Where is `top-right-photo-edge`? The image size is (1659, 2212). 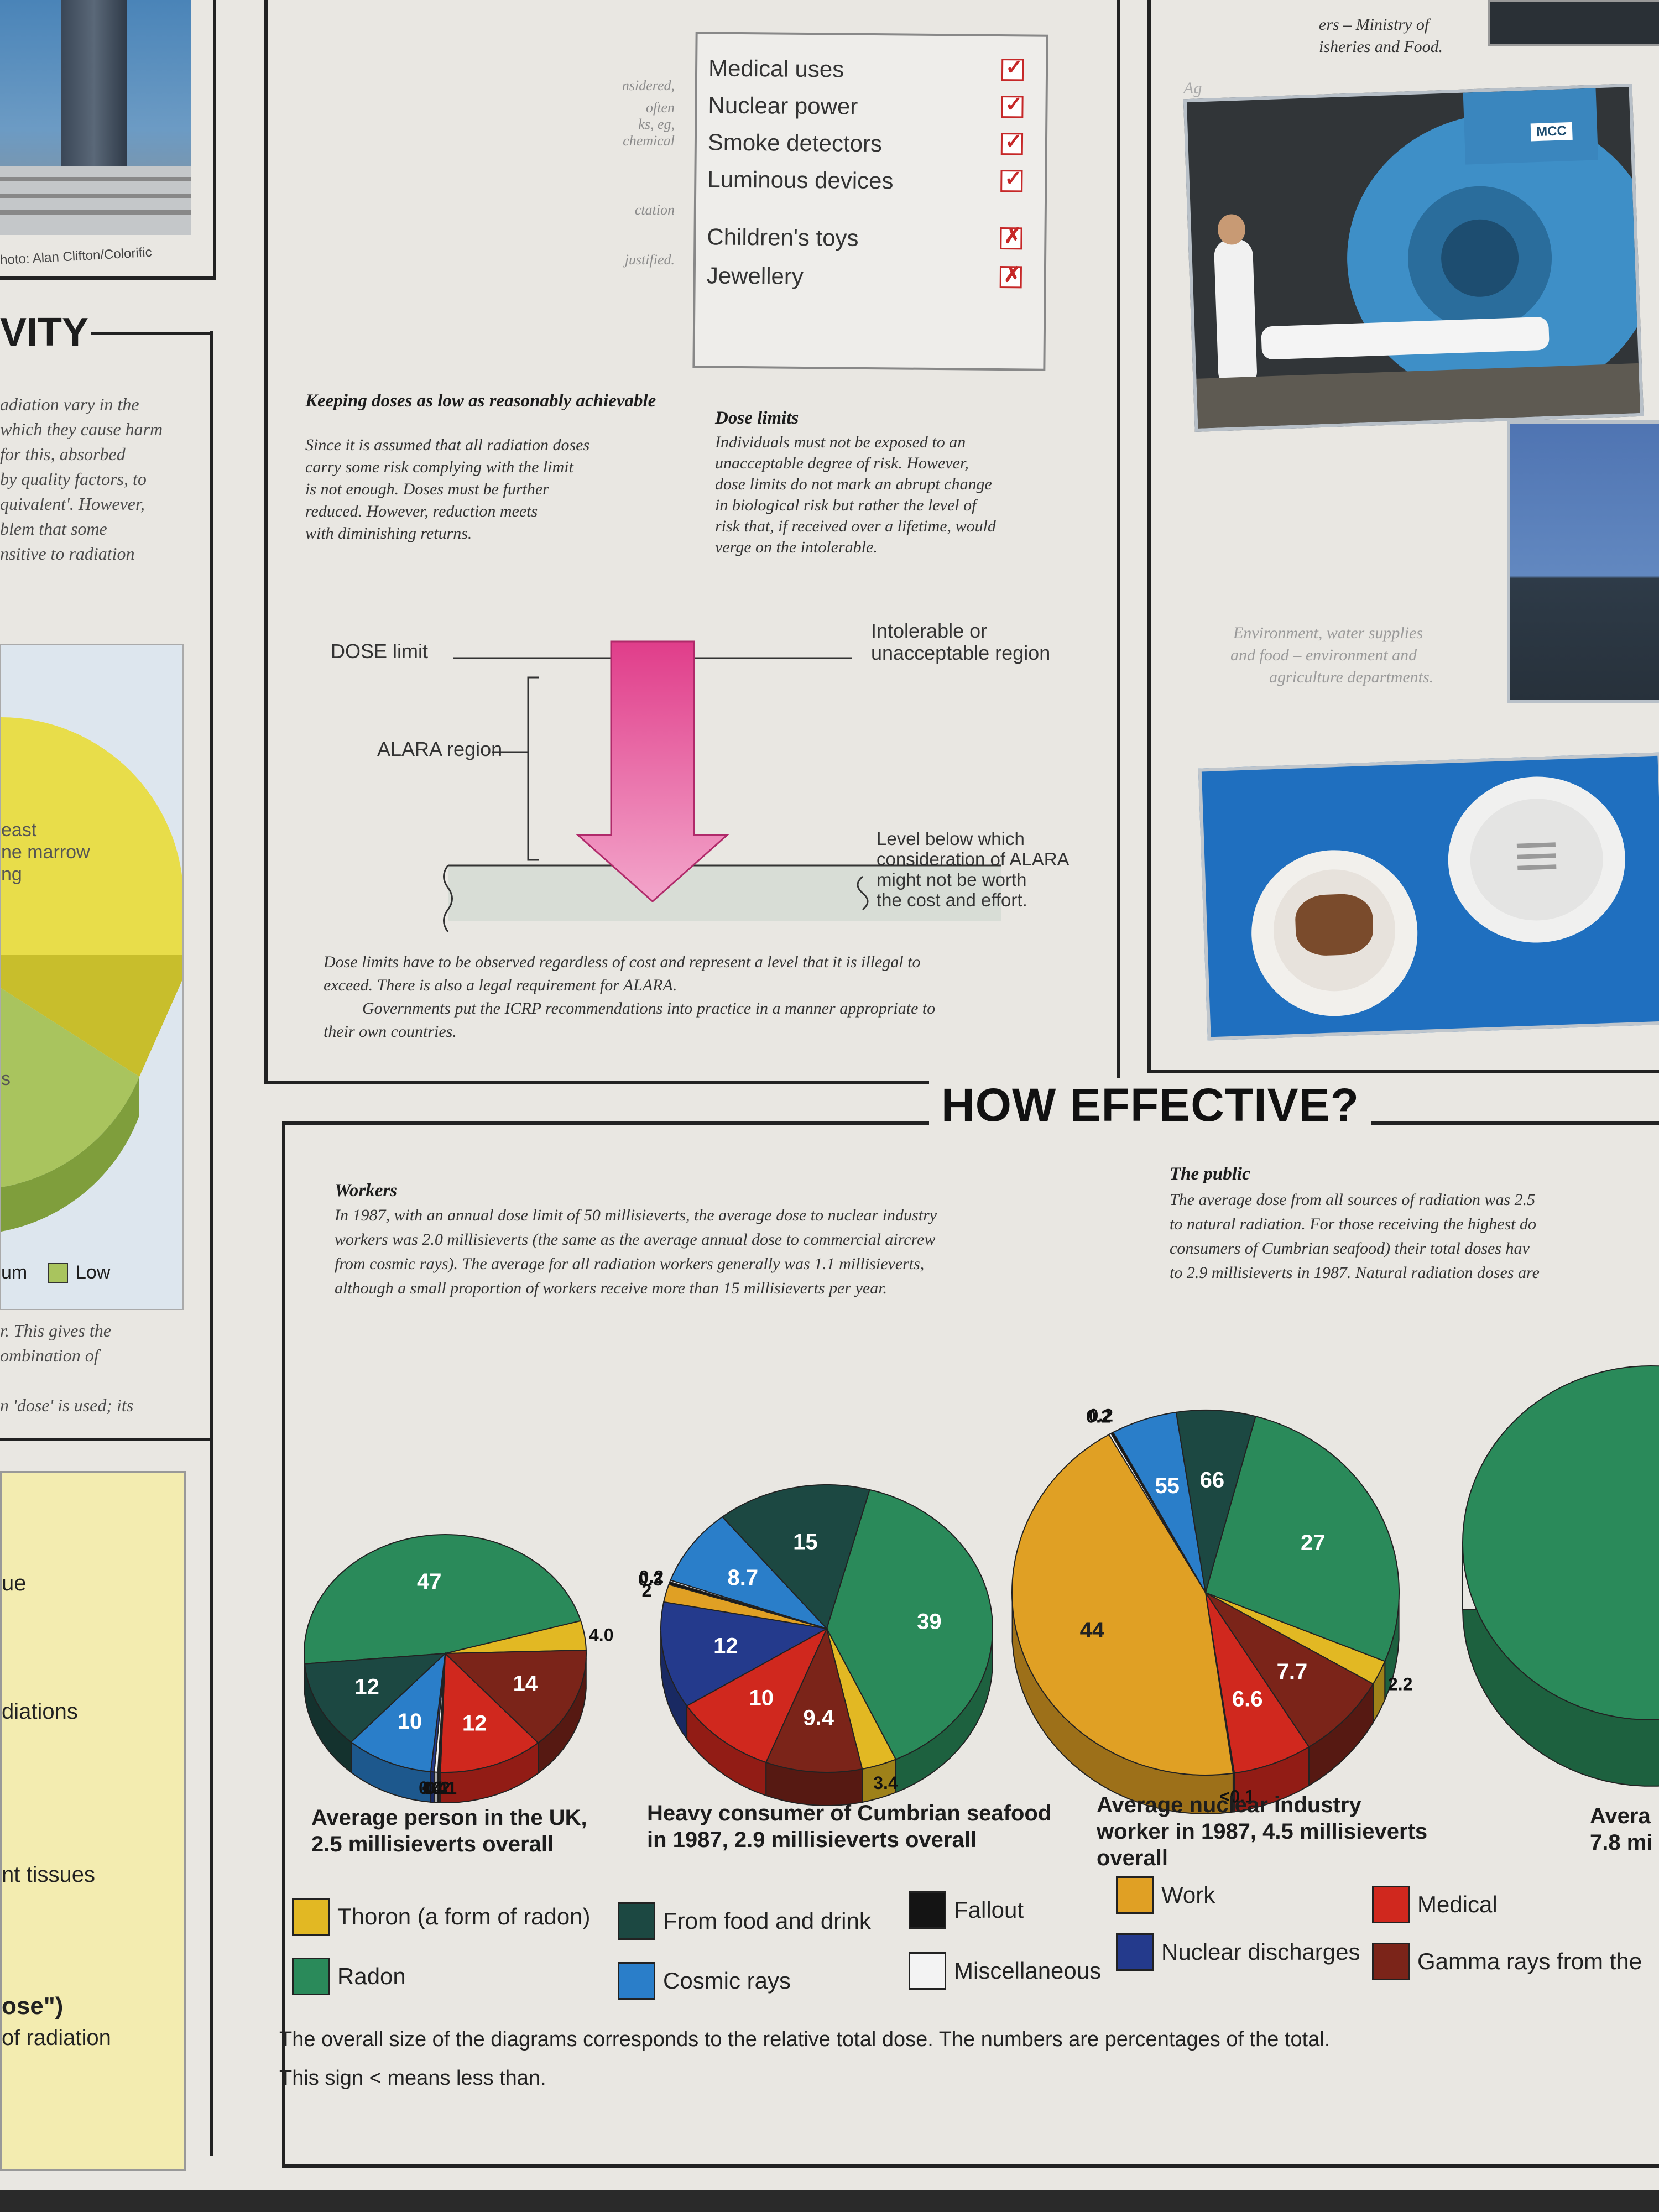 top-right-photo-edge is located at coordinates (1574, 23).